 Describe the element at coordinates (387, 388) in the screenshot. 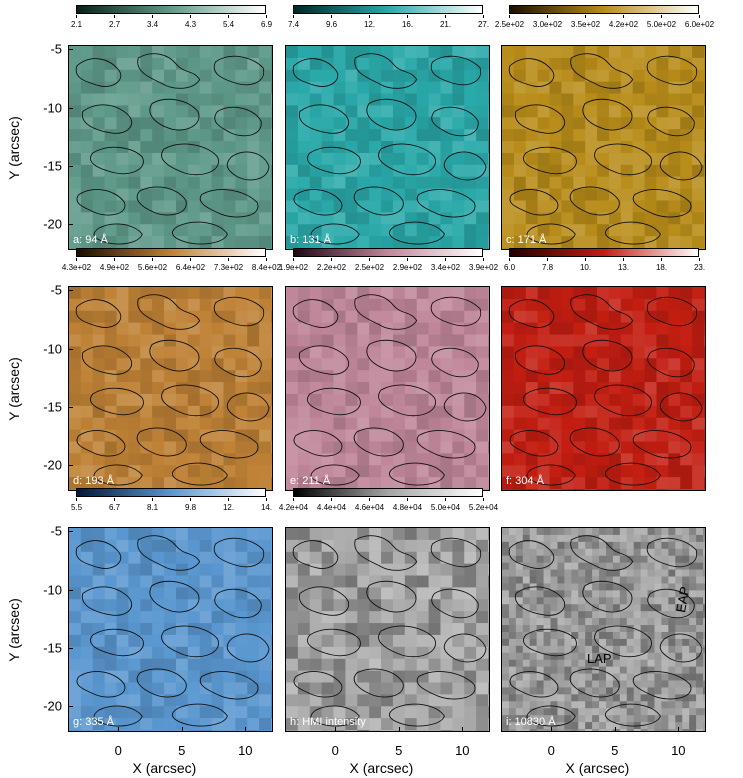

I see `image-panel-5: e: 211 Å` at that location.